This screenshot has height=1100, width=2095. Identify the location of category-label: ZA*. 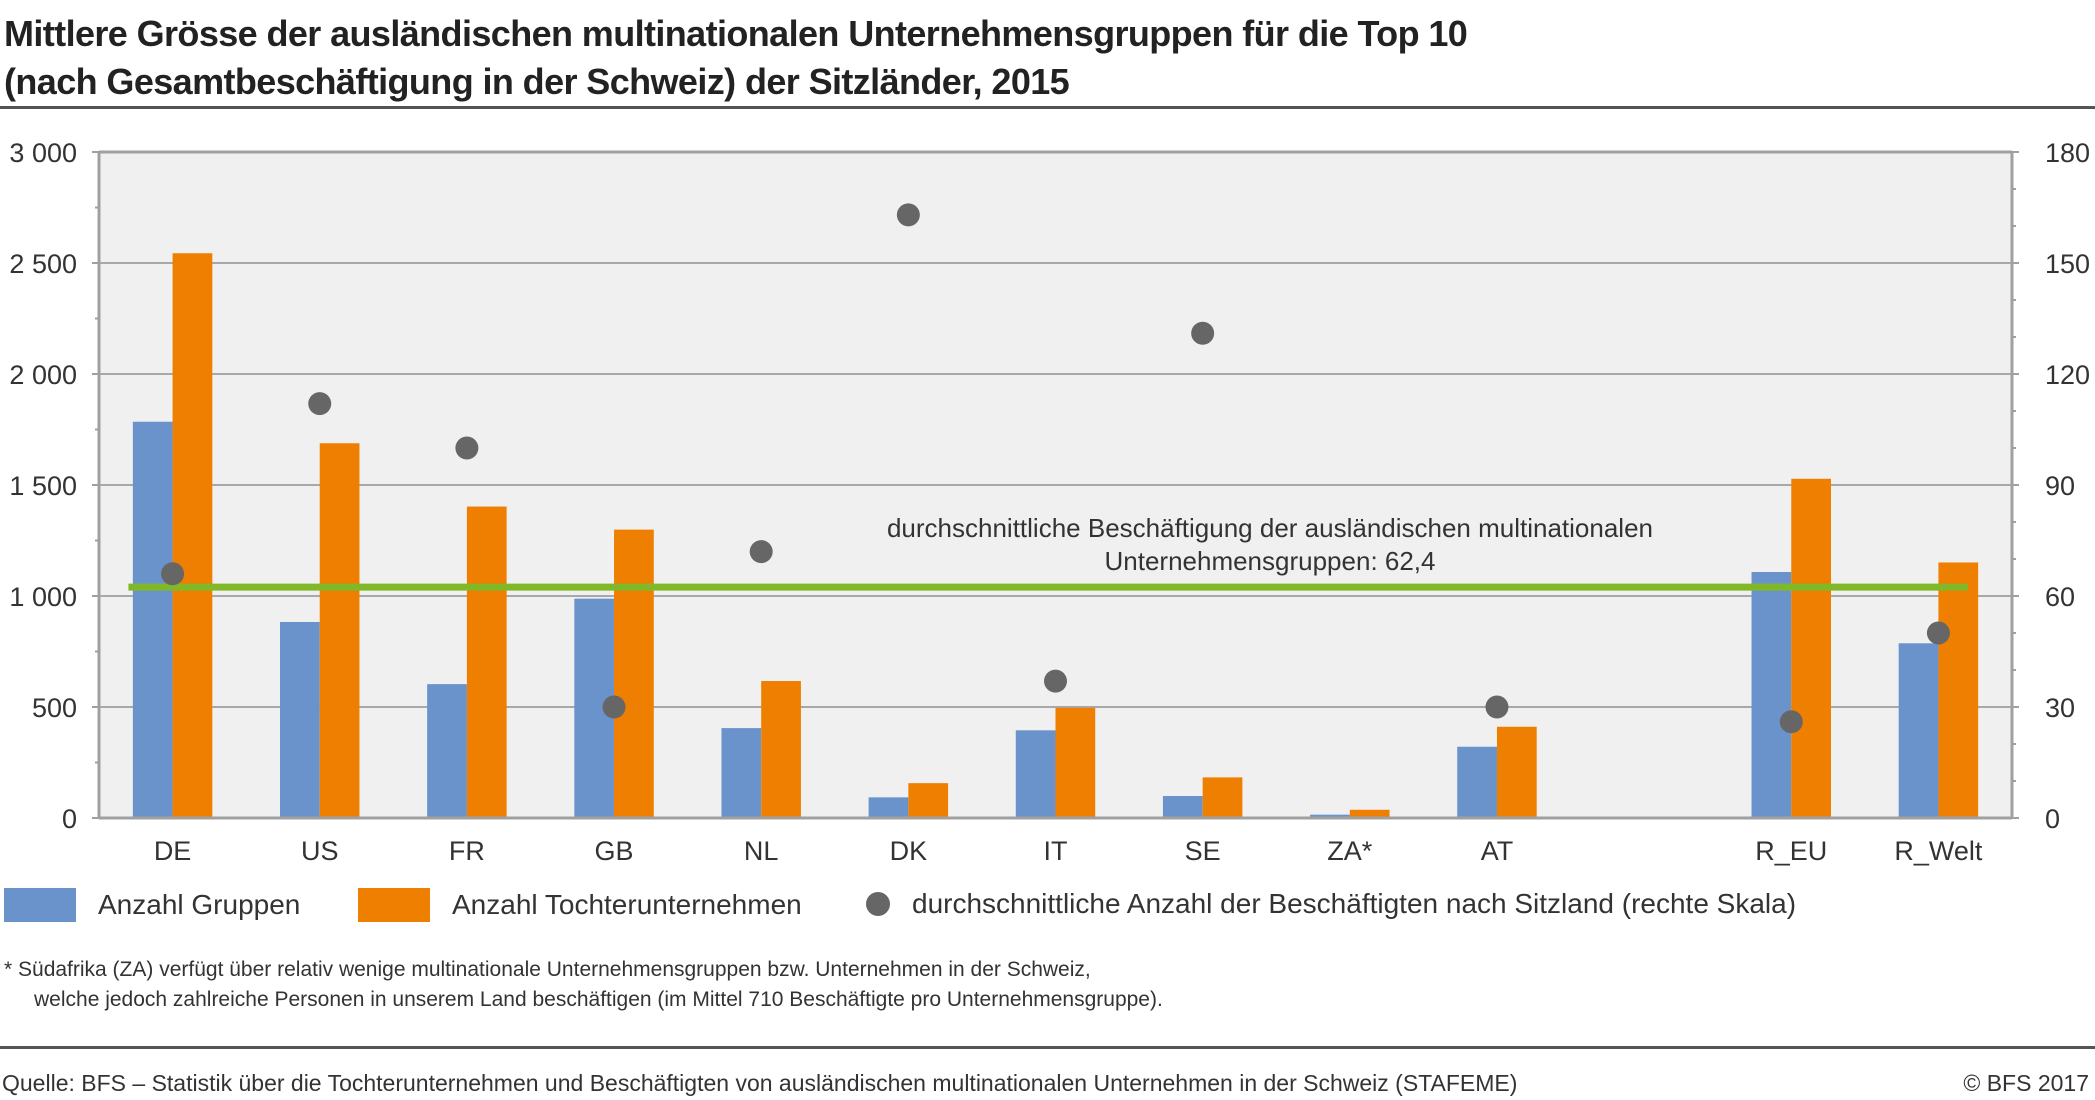
(1350, 851).